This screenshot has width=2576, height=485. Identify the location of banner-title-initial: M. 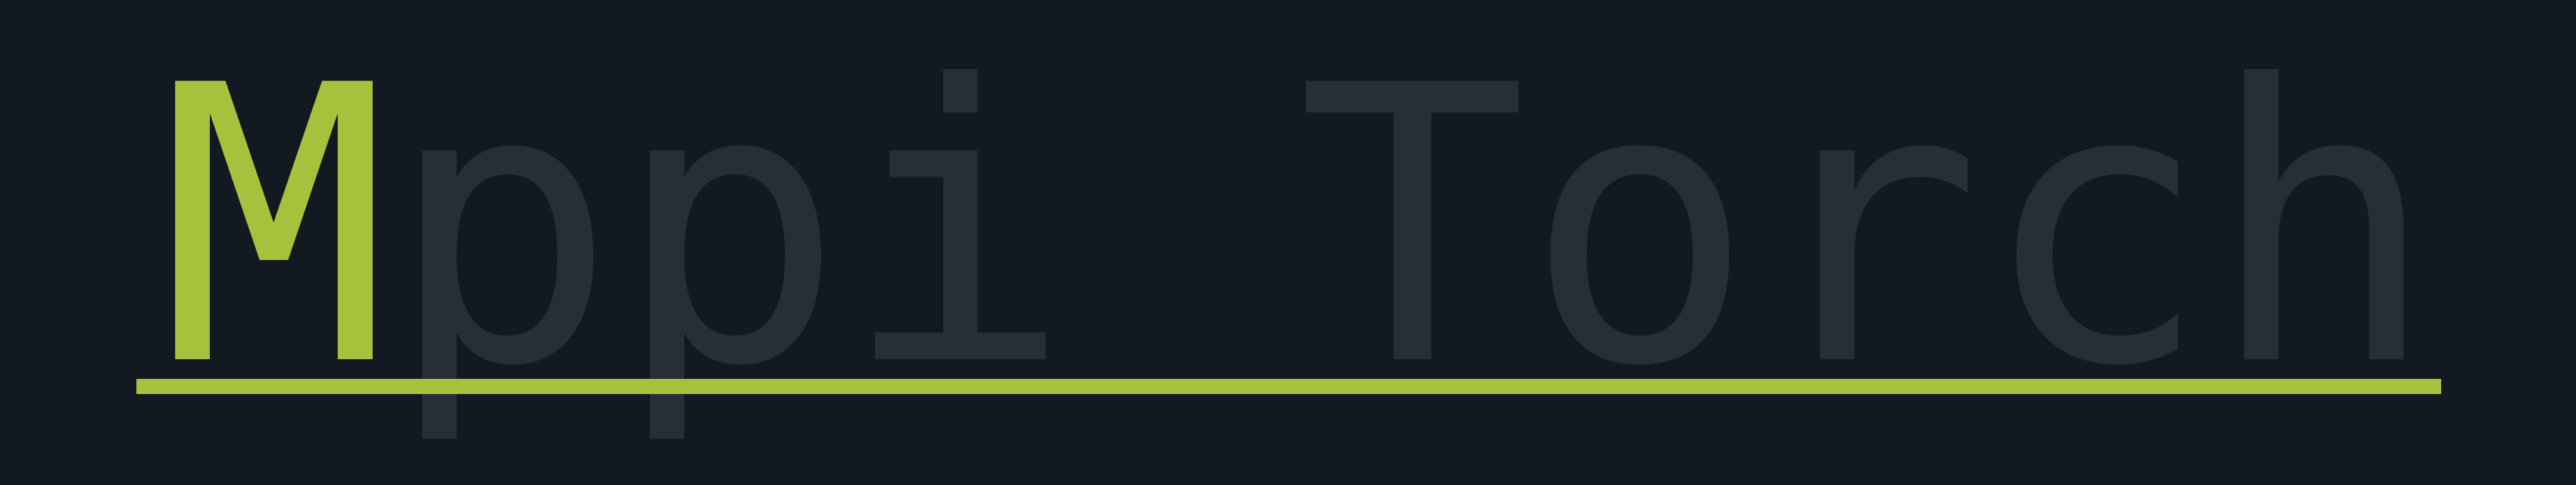
(274, 227).